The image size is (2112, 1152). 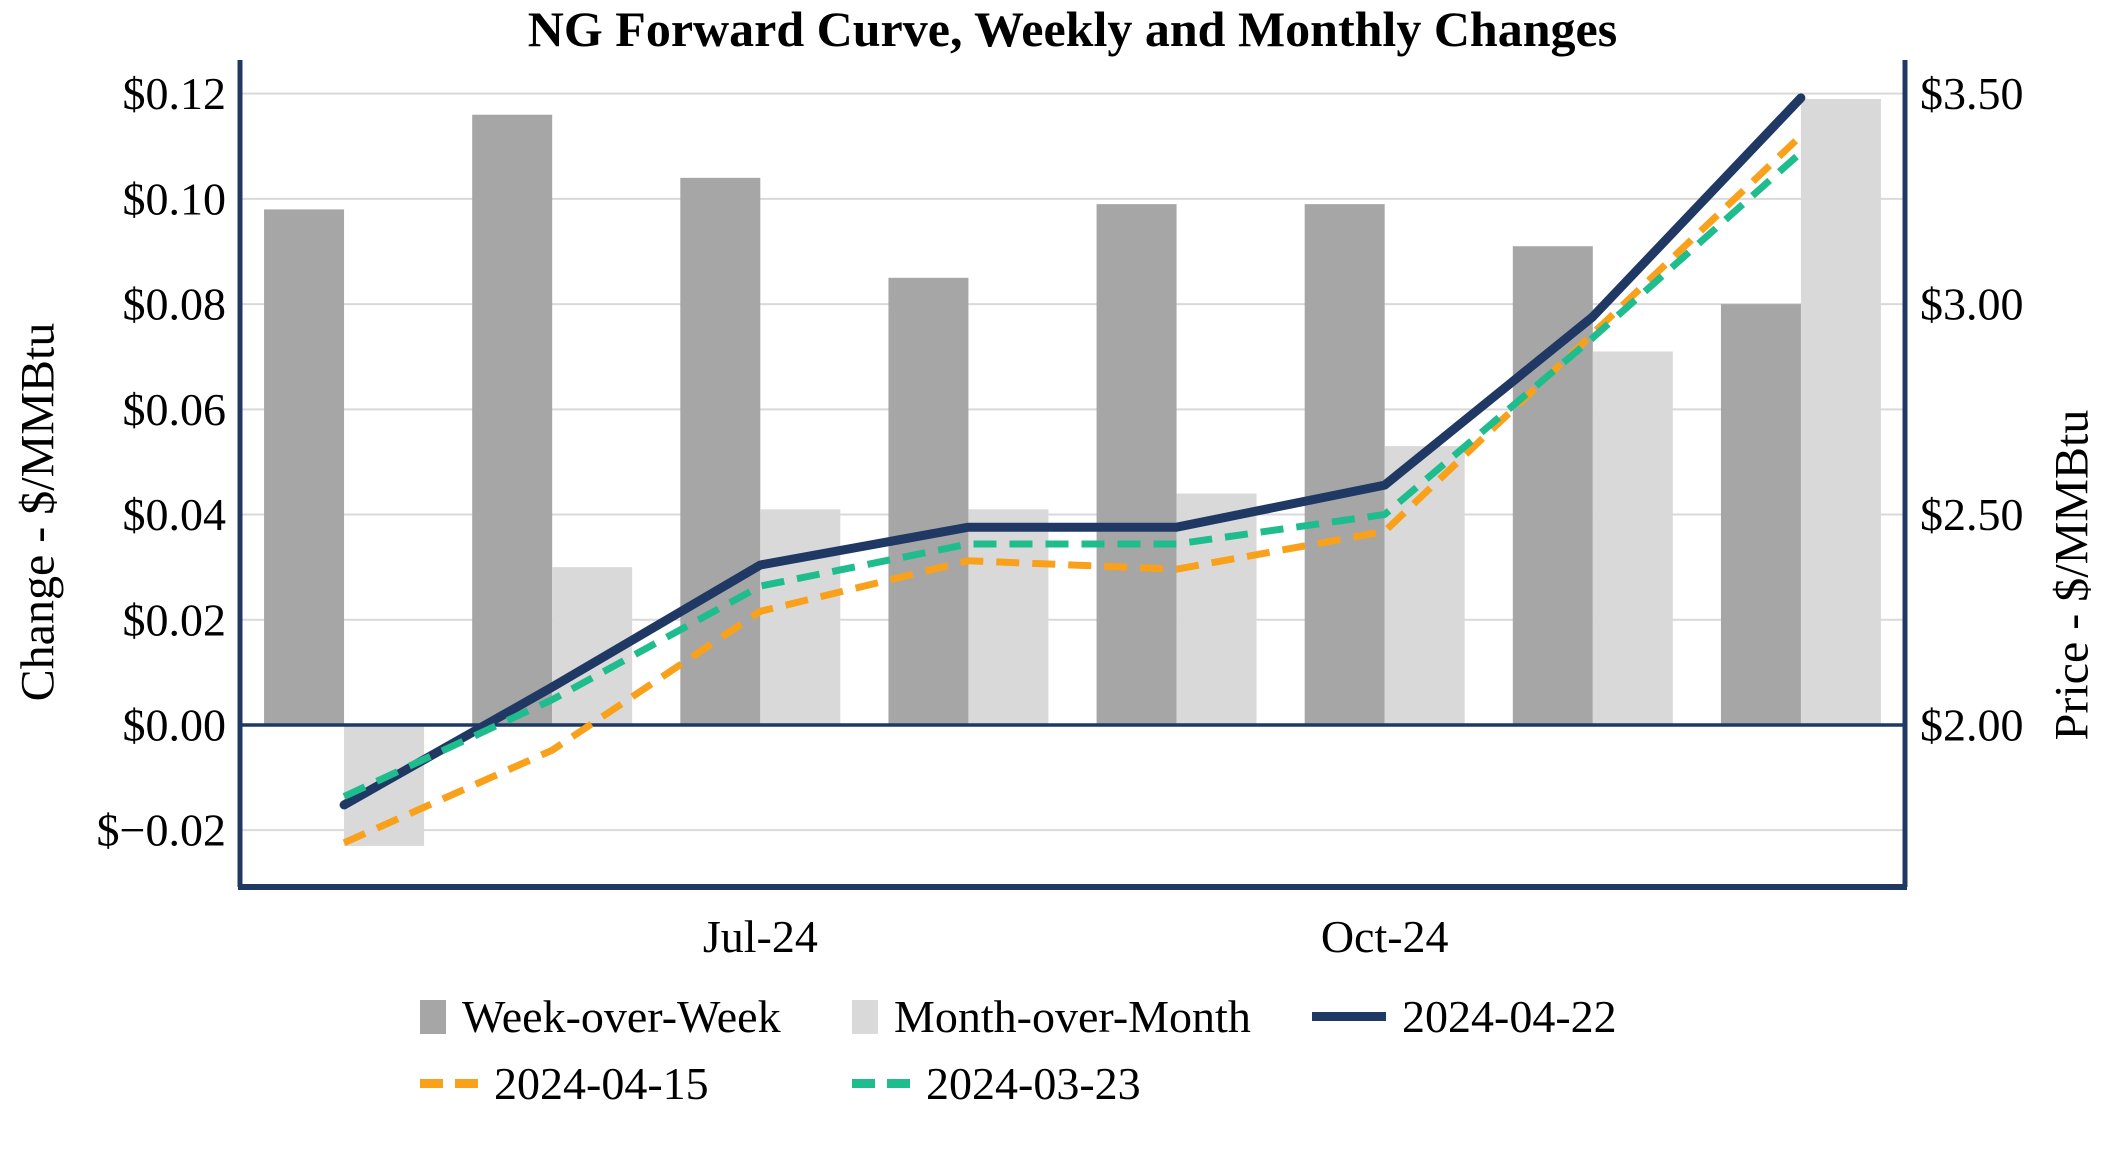 I want to click on legend-solid-line-swatch-icon, so click(x=1349, y=1016).